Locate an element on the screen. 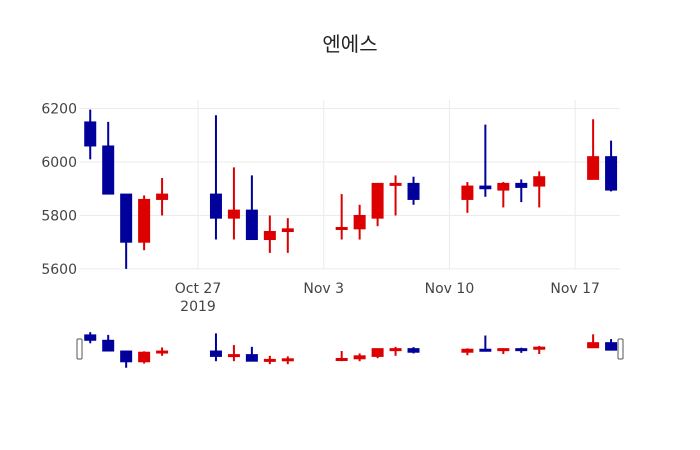 This screenshot has width=700, height=450. x-tick-label: Oct 27 is located at coordinates (198, 289).